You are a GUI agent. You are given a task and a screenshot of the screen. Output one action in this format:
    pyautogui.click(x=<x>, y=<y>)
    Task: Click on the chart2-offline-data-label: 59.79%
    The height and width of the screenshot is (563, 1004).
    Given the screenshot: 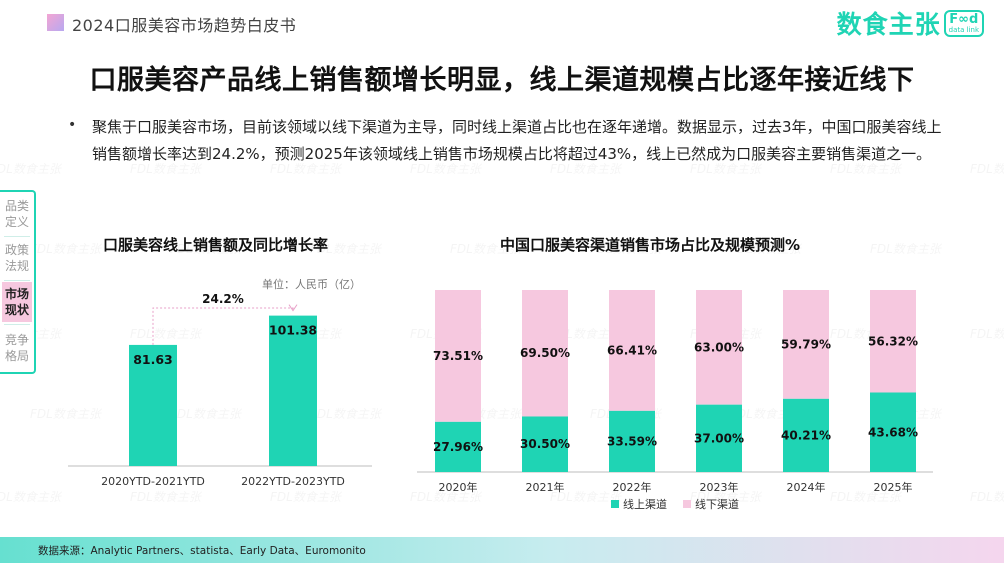 What is the action you would take?
    pyautogui.click(x=806, y=344)
    